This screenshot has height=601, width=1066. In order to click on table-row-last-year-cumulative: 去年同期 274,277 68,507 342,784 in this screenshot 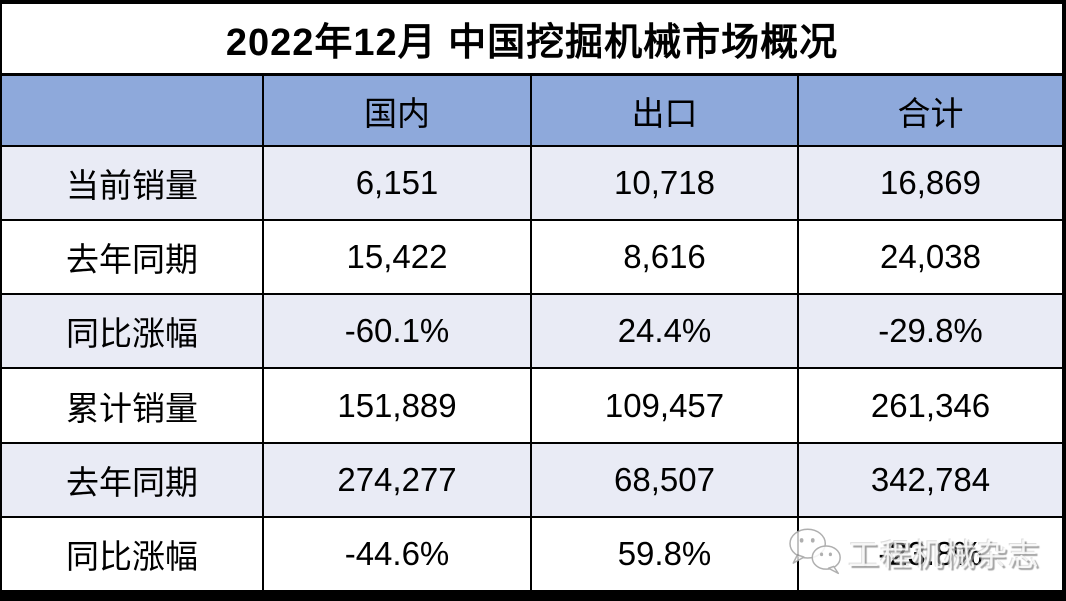, I will do `click(532, 480)`.